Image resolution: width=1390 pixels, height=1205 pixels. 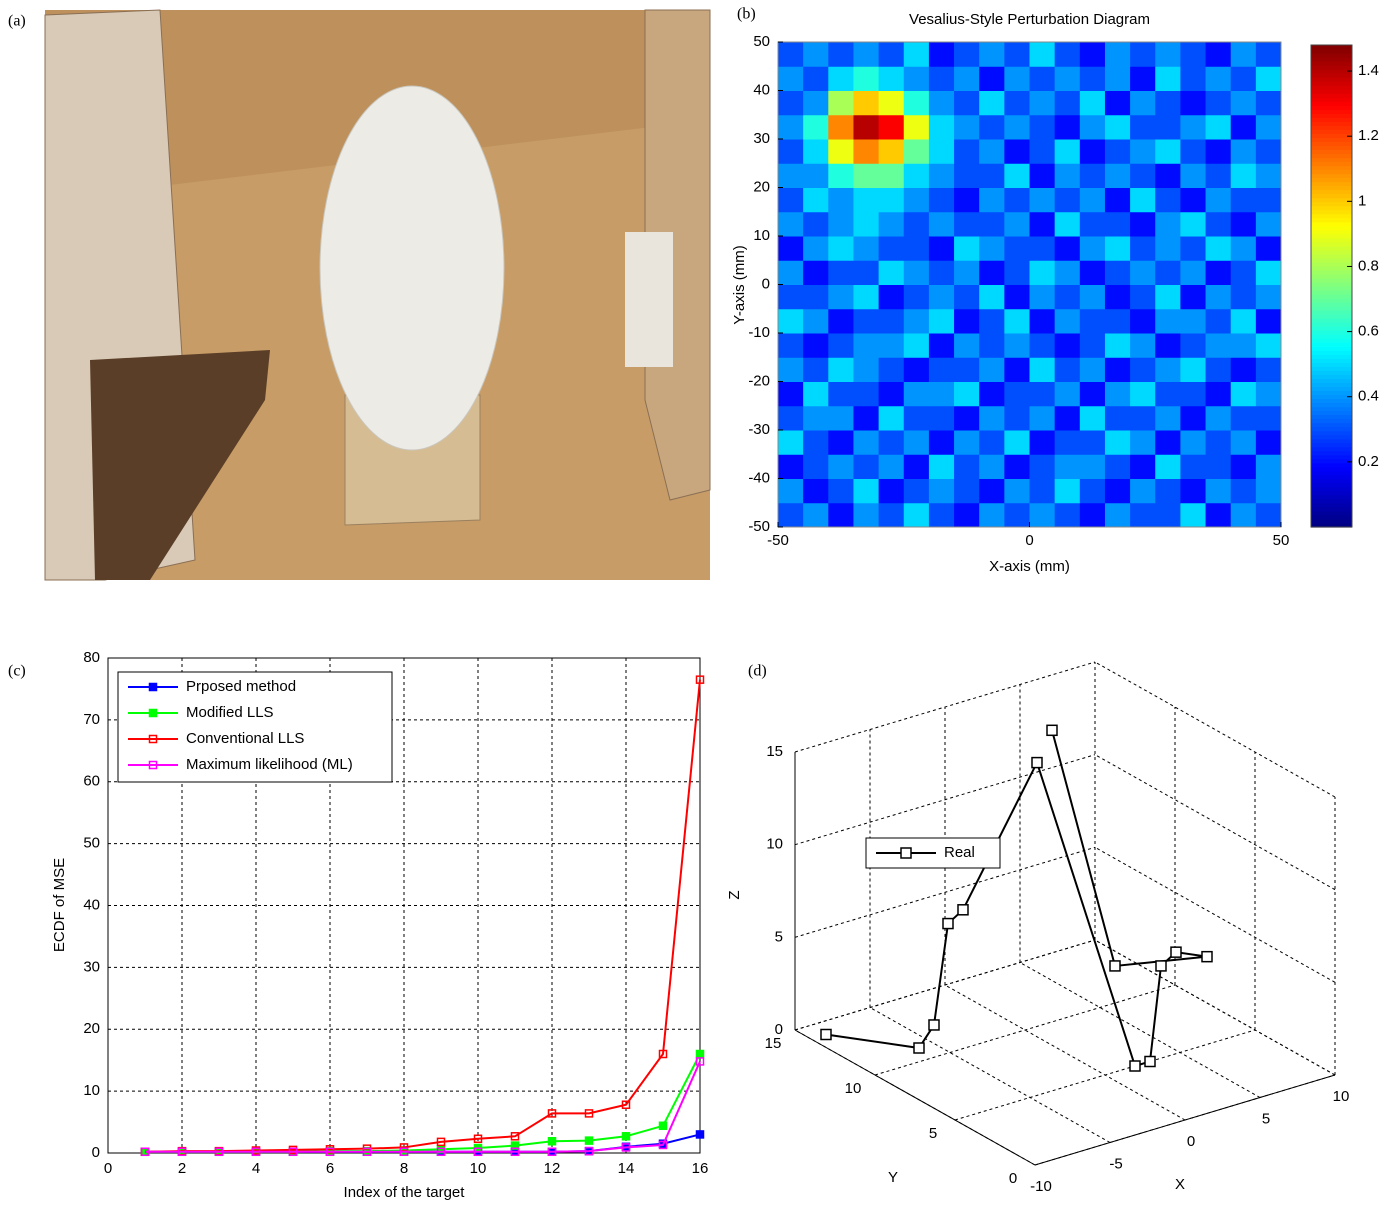 What do you see at coordinates (405, 1192) in the screenshot?
I see `x-axis-label: Index of the target` at bounding box center [405, 1192].